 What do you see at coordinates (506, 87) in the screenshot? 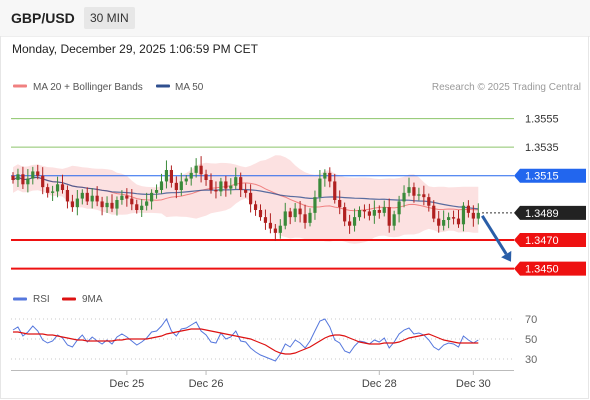
I see `research-credit: Research © 2025 Trading Central` at bounding box center [506, 87].